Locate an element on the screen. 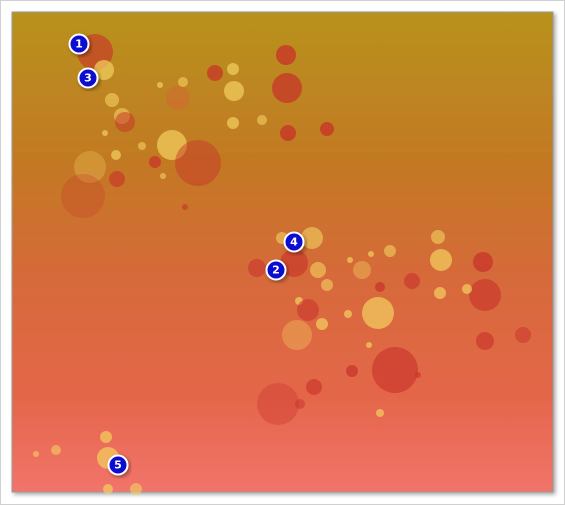 The width and height of the screenshot is (565, 505). marker-label: 1 is located at coordinates (79, 44).